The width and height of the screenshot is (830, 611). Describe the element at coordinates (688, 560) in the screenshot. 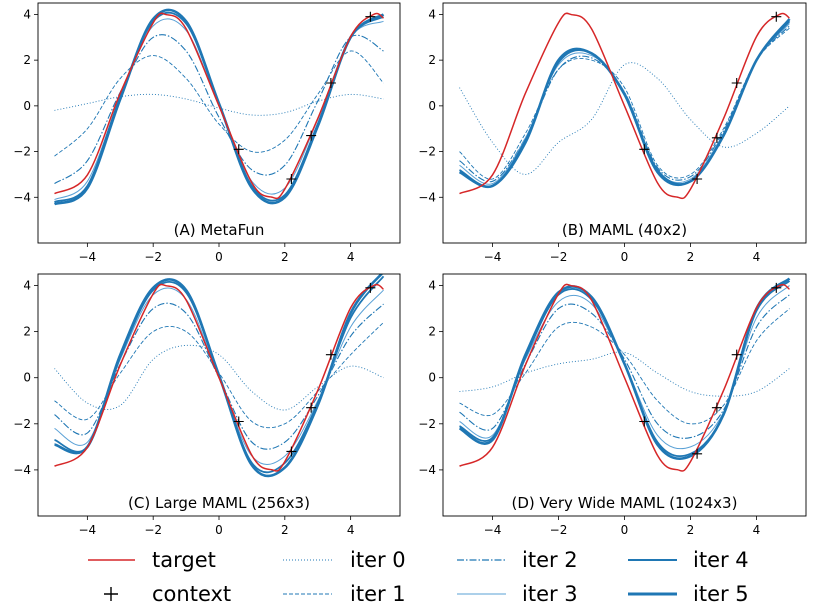

I see `legend-item-iter-4: iter 4` at that location.